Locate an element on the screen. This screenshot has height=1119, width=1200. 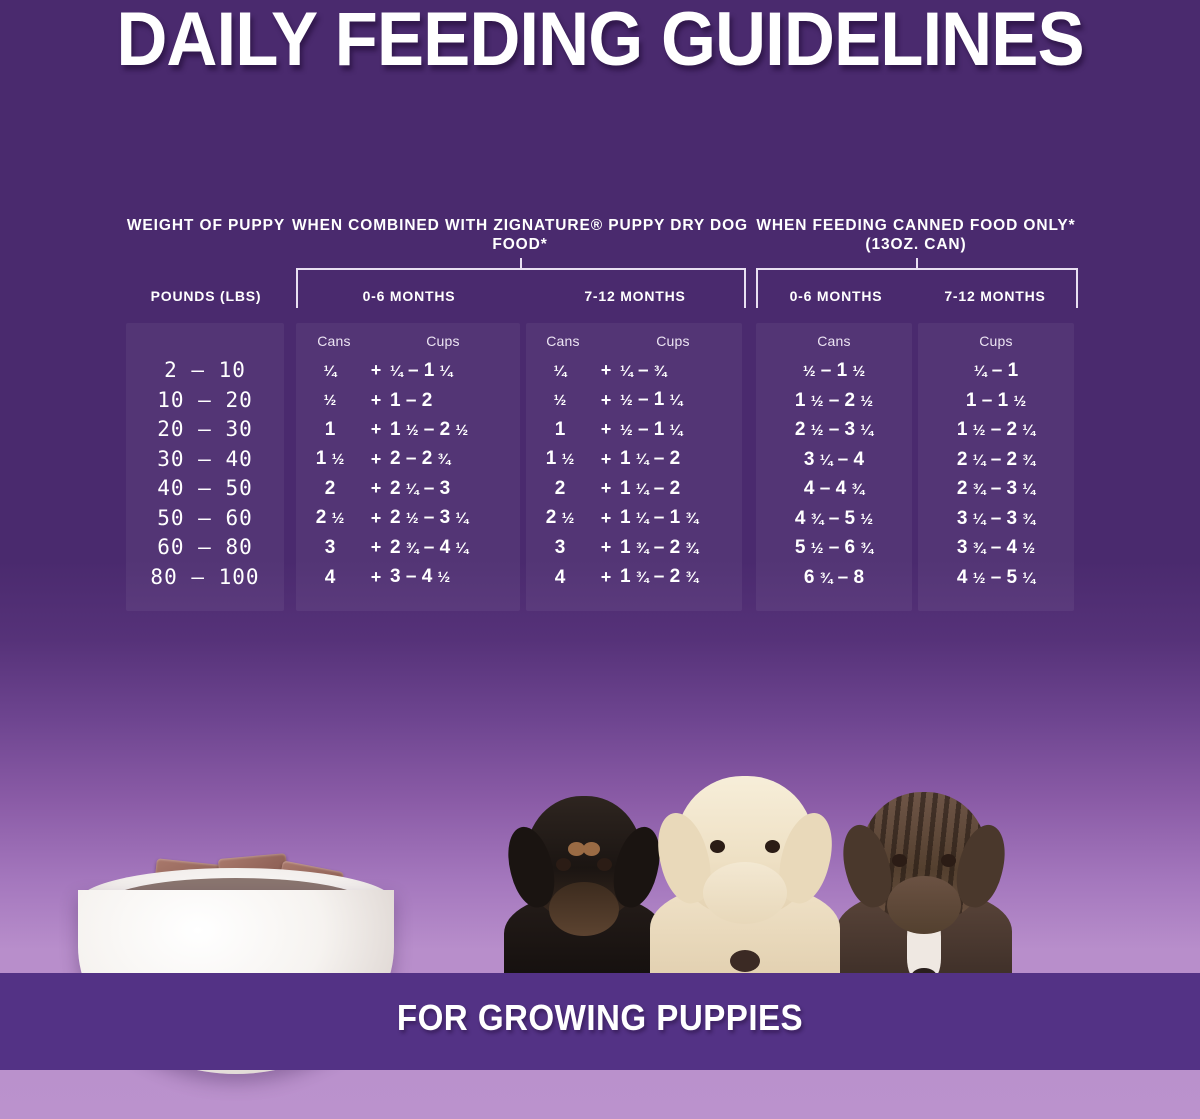
bracket-combined-dry is located at coordinates (521, 283).